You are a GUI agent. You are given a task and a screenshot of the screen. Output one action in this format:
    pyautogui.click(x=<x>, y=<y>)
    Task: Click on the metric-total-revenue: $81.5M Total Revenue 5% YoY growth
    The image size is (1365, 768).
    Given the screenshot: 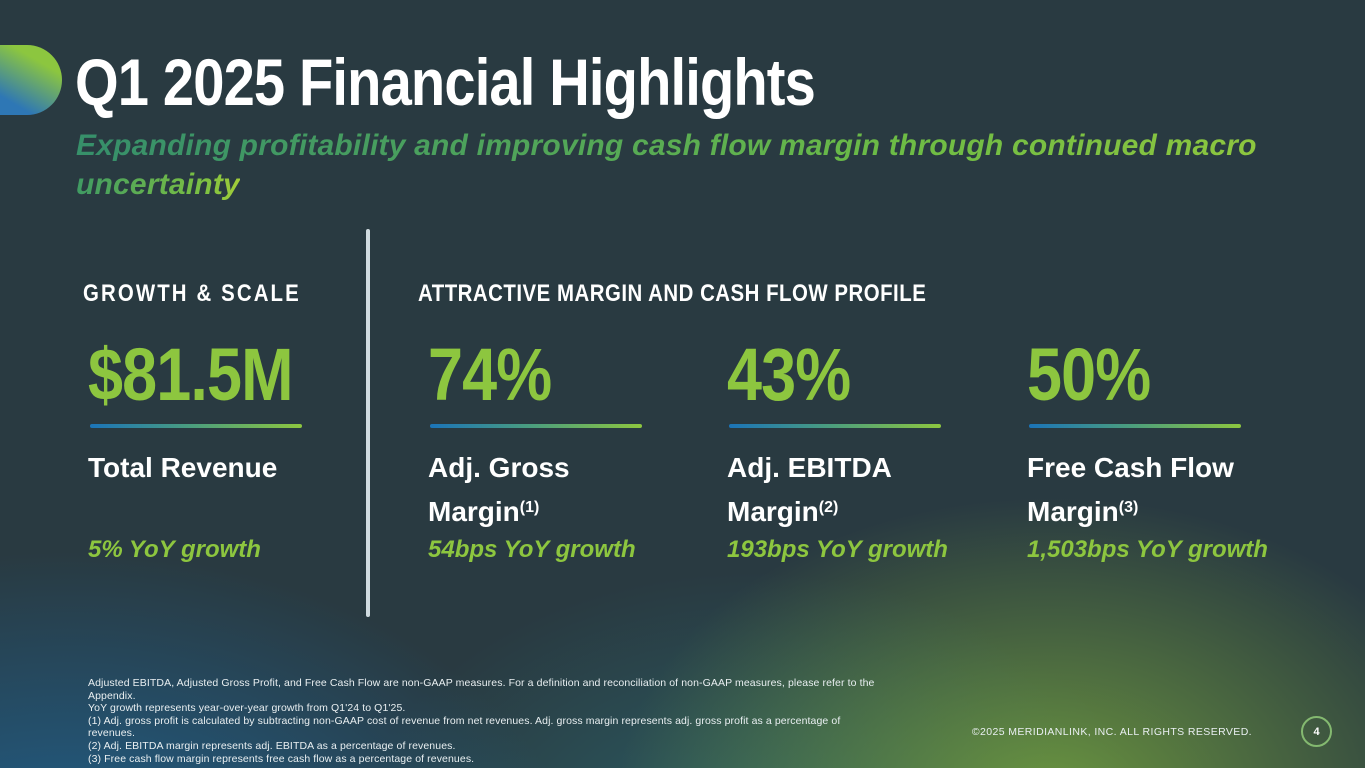 What is the action you would take?
    pyautogui.click(x=238, y=458)
    